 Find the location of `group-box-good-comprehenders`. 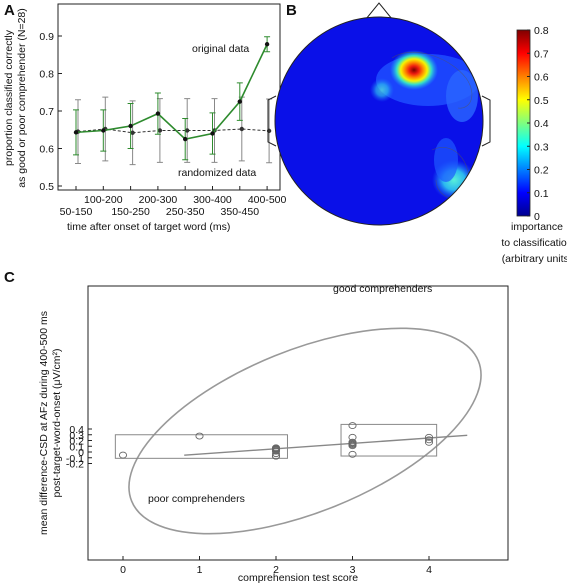

group-box-good-comprehenders is located at coordinates (389, 440).